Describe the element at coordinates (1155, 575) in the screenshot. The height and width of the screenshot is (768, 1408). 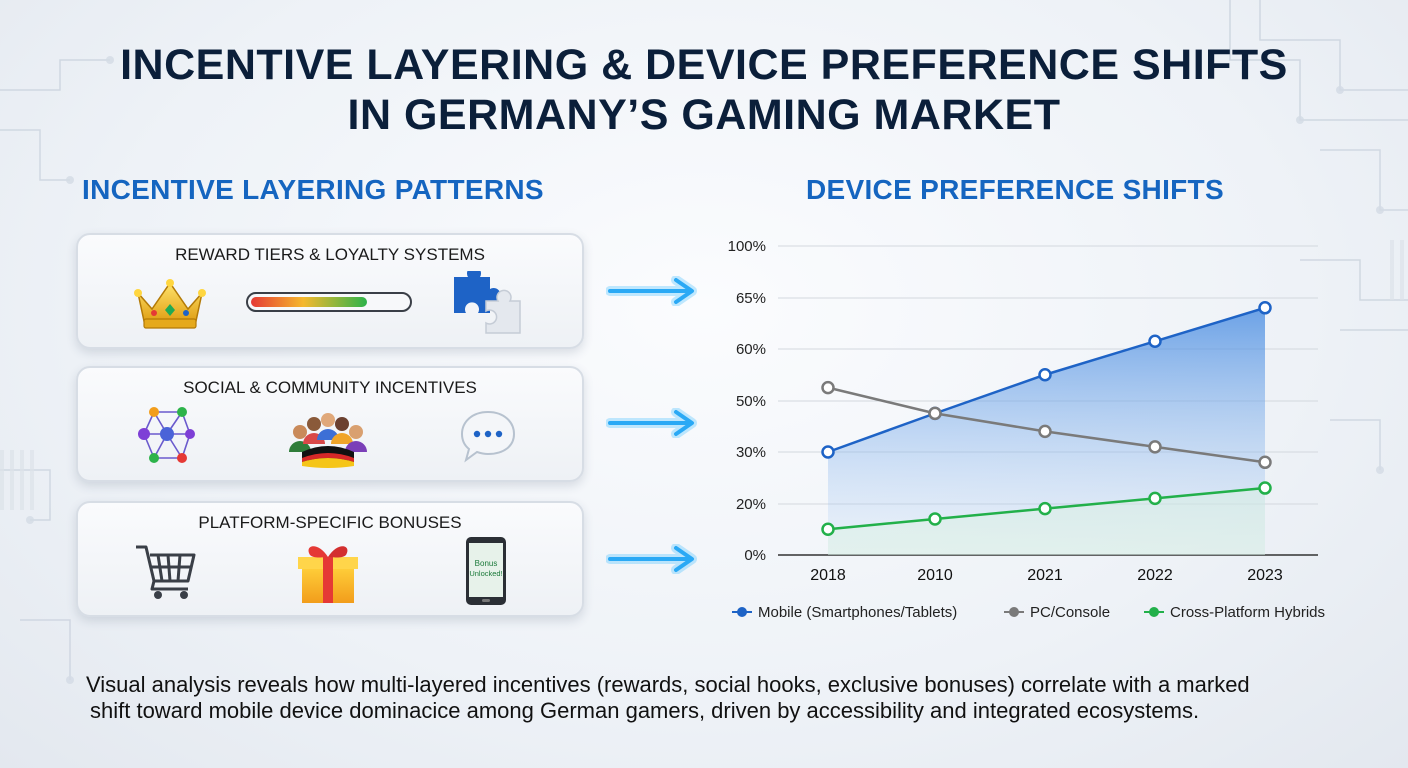
I see `x-tick-label: 2022` at that location.